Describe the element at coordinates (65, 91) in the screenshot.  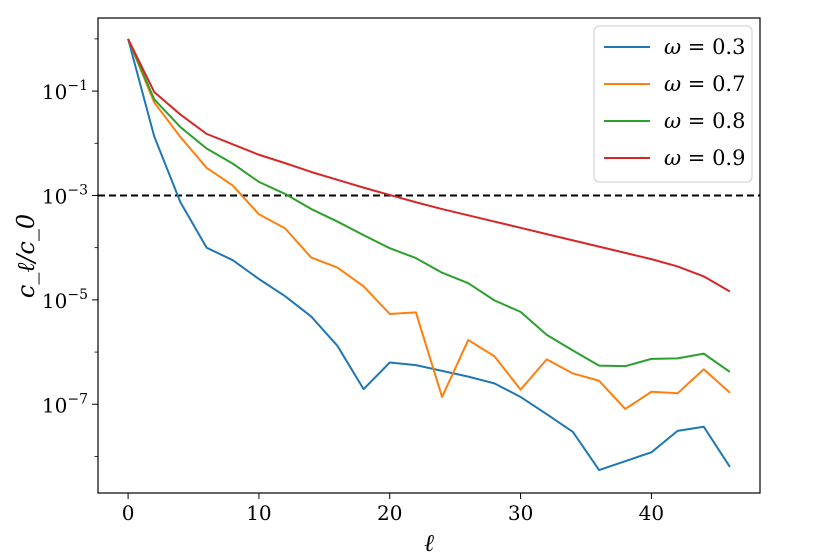
I see `y-tick-label-0: 10⁻¹` at that location.